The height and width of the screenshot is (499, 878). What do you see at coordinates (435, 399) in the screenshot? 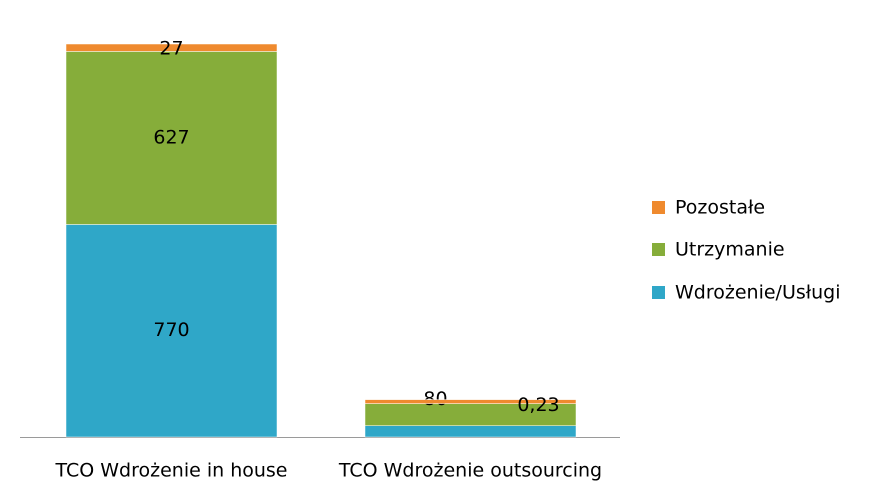
I see `value-label: 80` at bounding box center [435, 399].